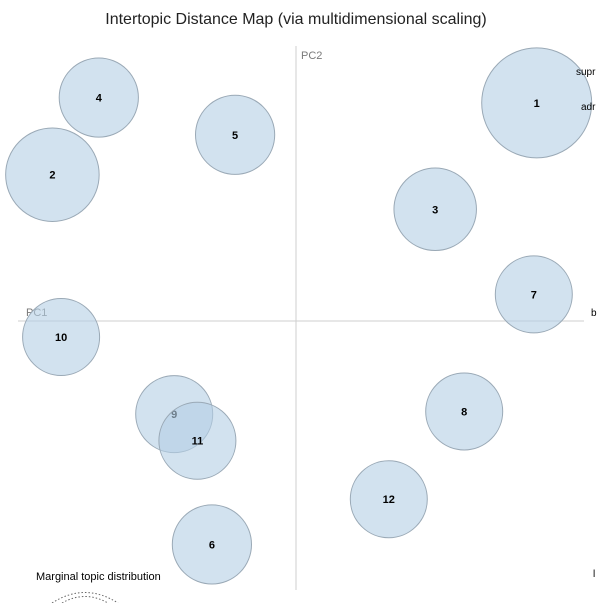  I want to click on side-term-2: adr, so click(588, 107).